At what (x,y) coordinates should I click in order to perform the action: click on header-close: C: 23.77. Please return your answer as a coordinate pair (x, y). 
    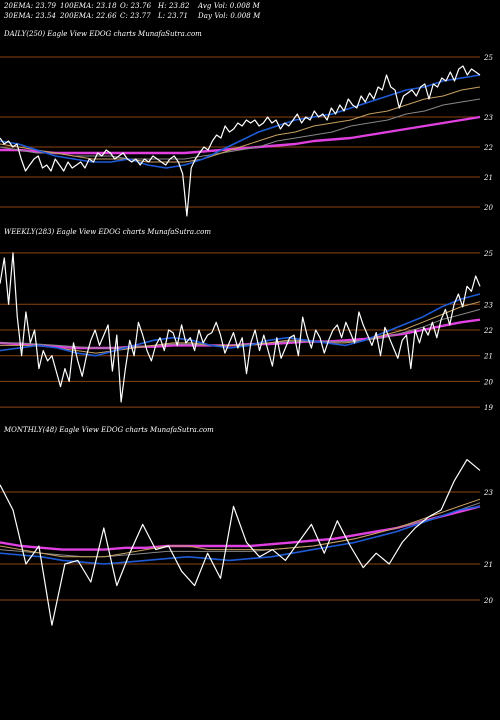
    Looking at the image, I should click on (135, 16).